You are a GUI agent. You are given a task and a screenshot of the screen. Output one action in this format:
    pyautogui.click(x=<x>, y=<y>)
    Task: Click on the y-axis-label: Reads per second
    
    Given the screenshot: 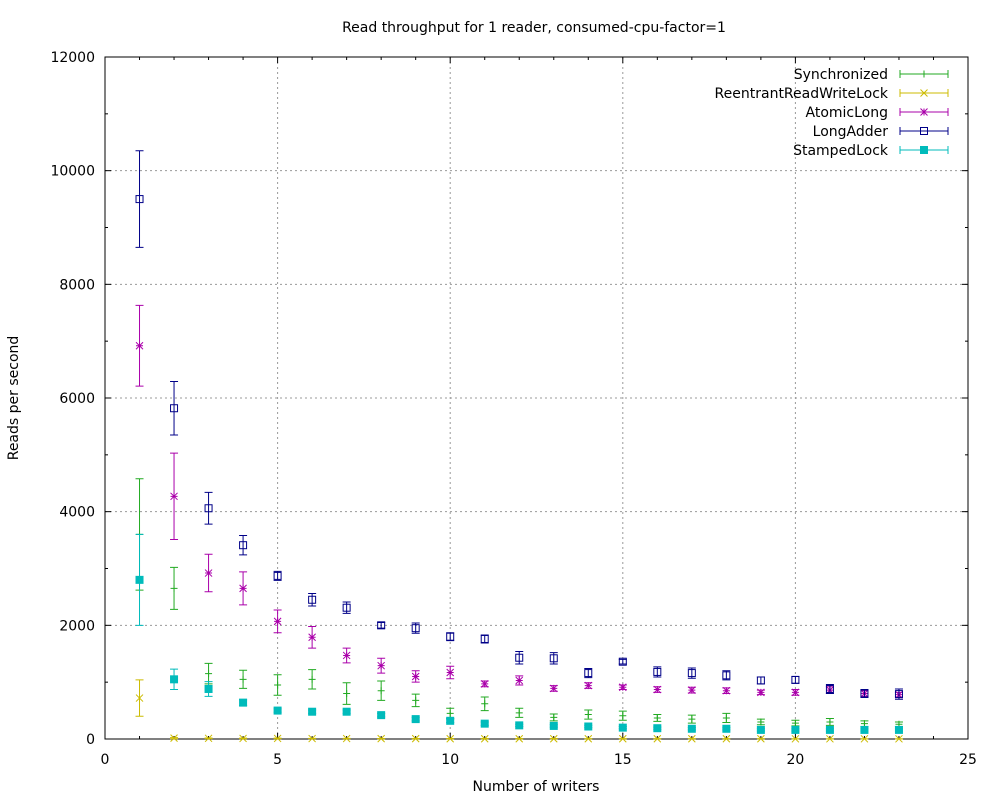 What is the action you would take?
    pyautogui.click(x=14, y=398)
    